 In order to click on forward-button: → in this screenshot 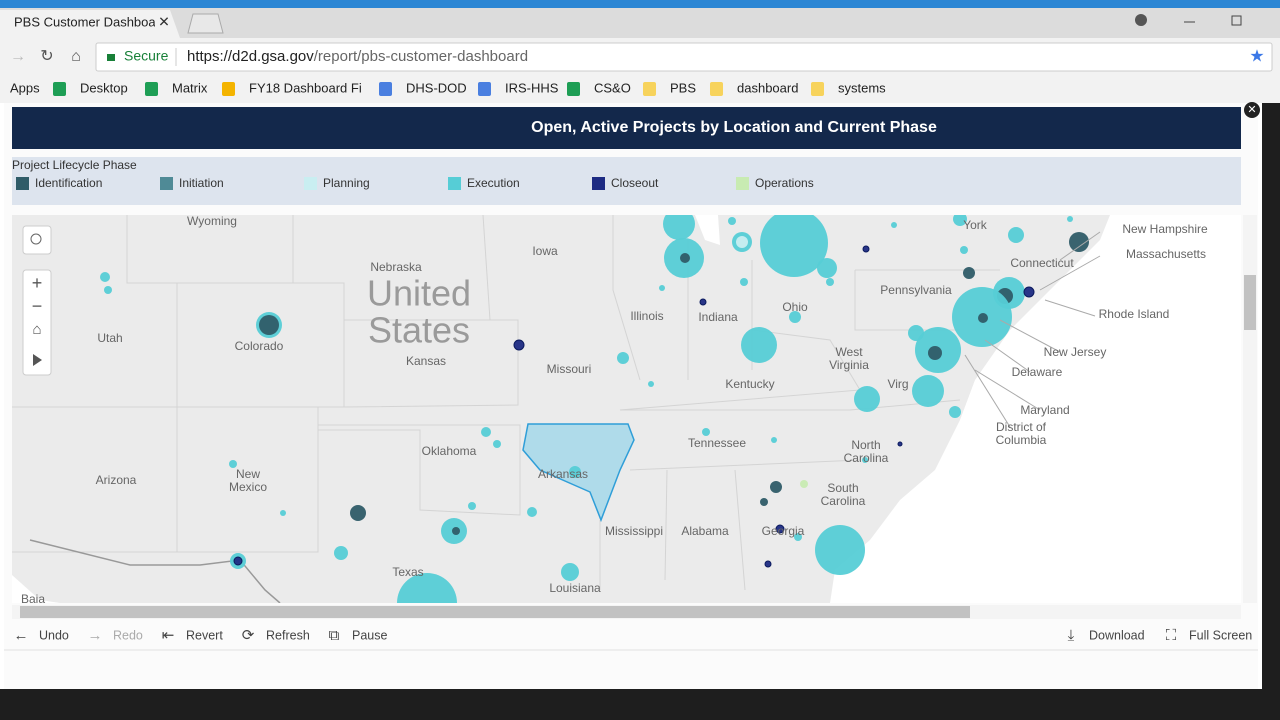, I will do `click(18, 56)`.